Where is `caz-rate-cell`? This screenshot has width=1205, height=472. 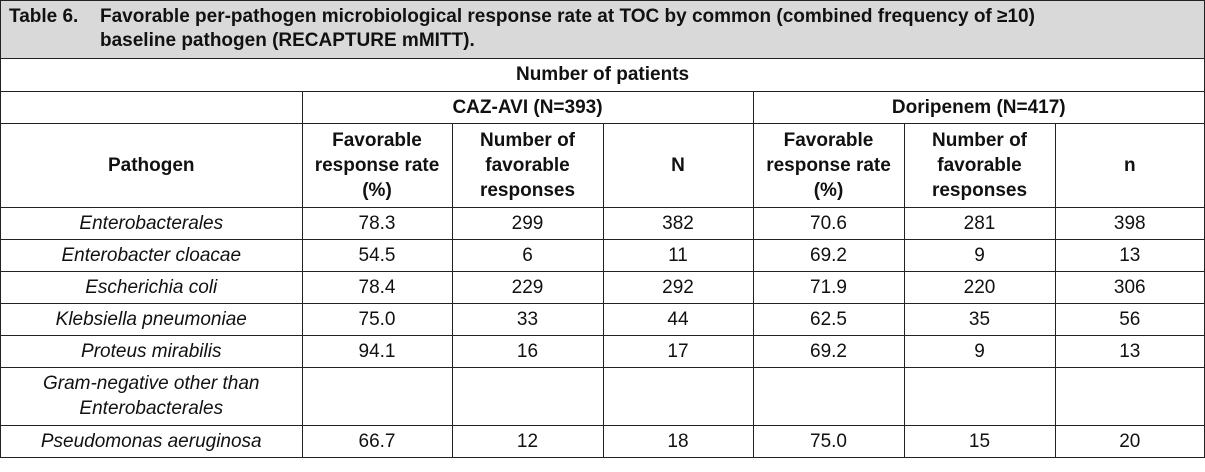
caz-rate-cell is located at coordinates (377, 396).